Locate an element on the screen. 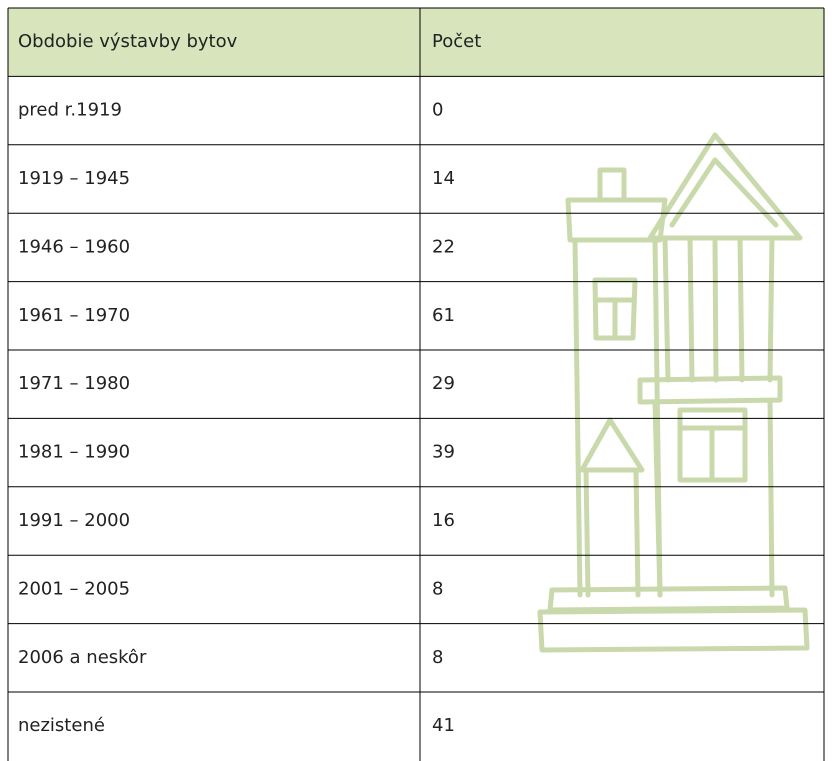 This screenshot has width=832, height=761. header-cell: Počet is located at coordinates (456, 41).